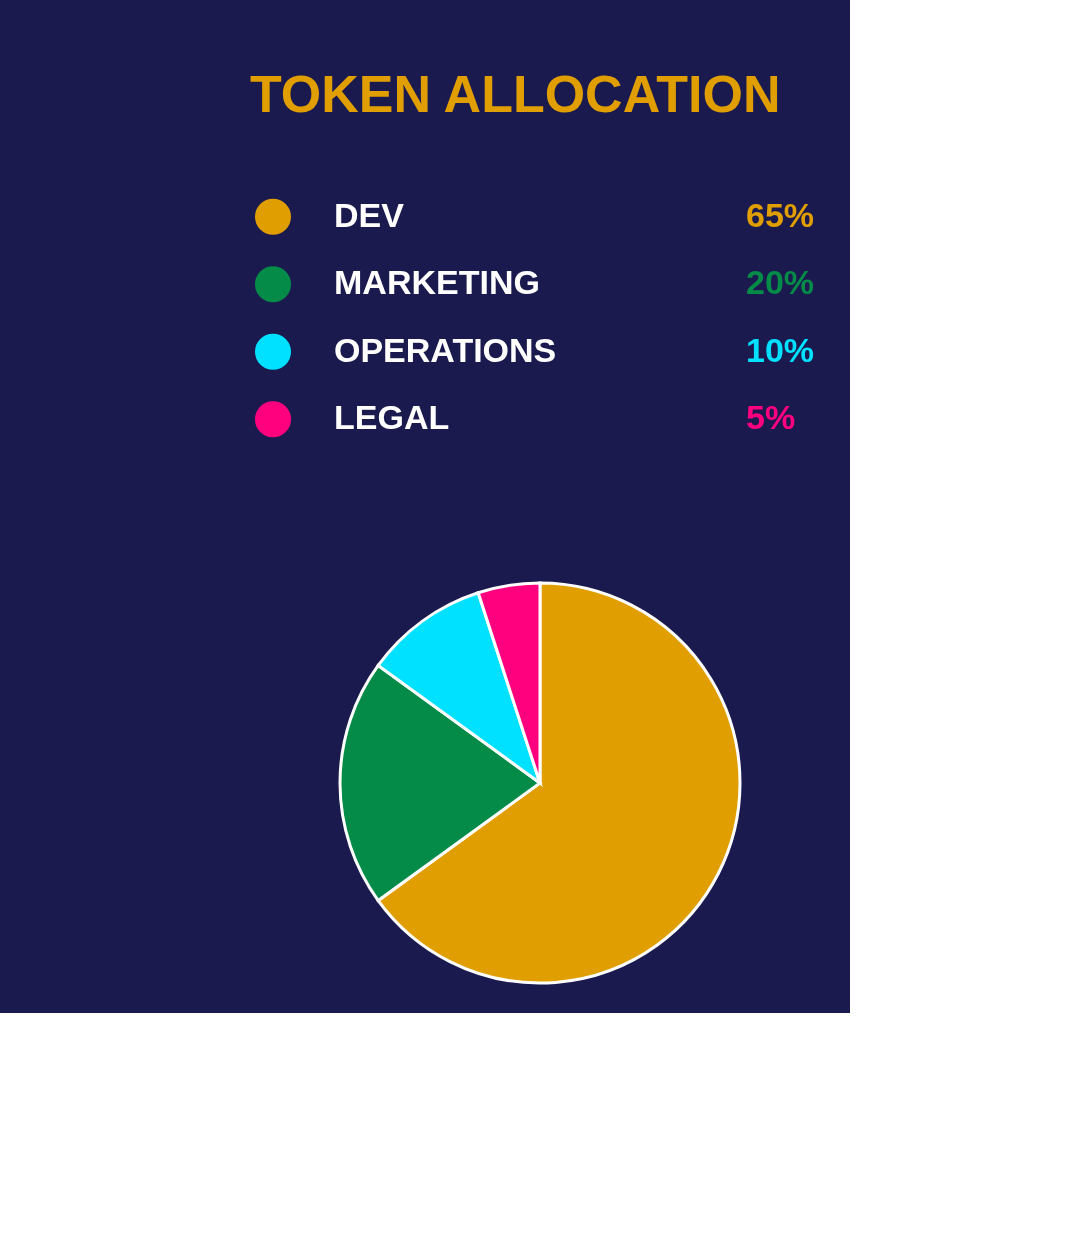 This screenshot has width=1080, height=1259. I want to click on data-label: 20%, so click(780, 282).